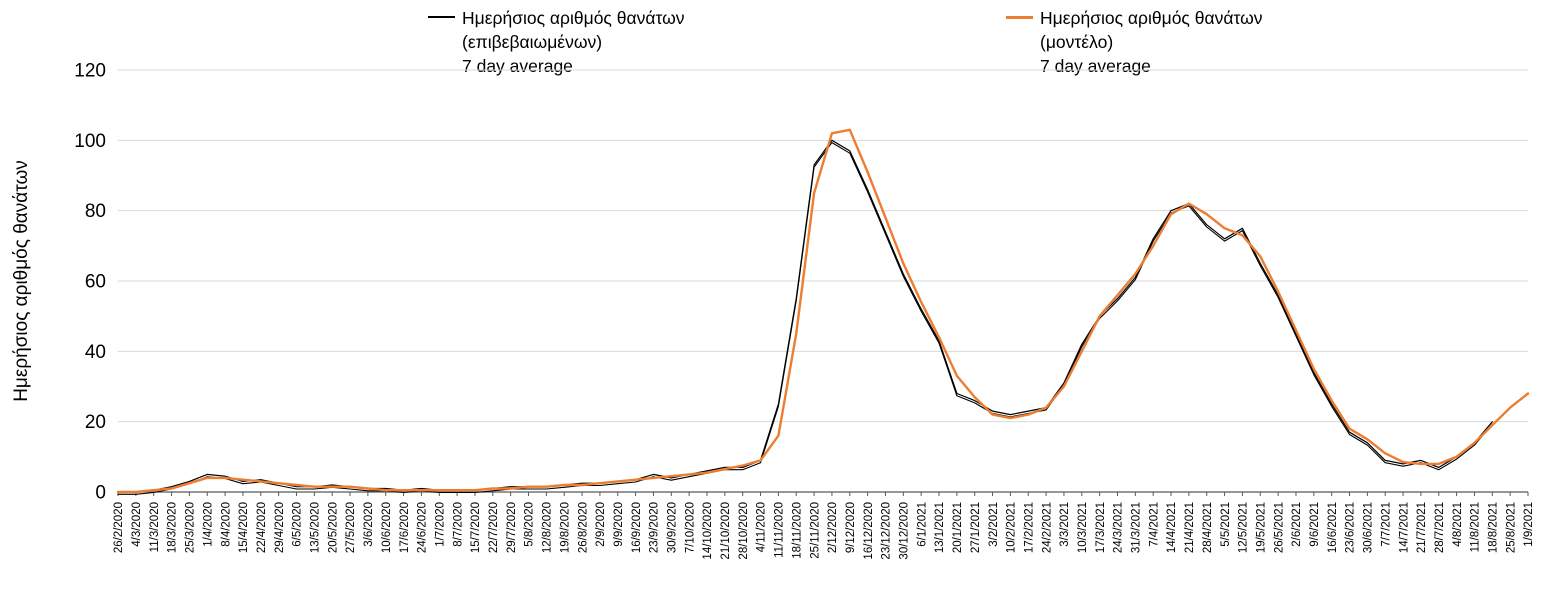 The image size is (1561, 591). I want to click on x-tick-label: 23/9/2020, so click(655, 527).